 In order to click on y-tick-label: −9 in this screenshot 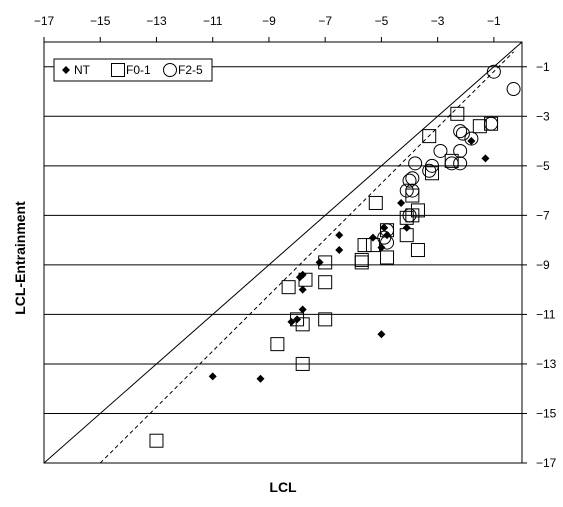, I will do `click(543, 265)`.